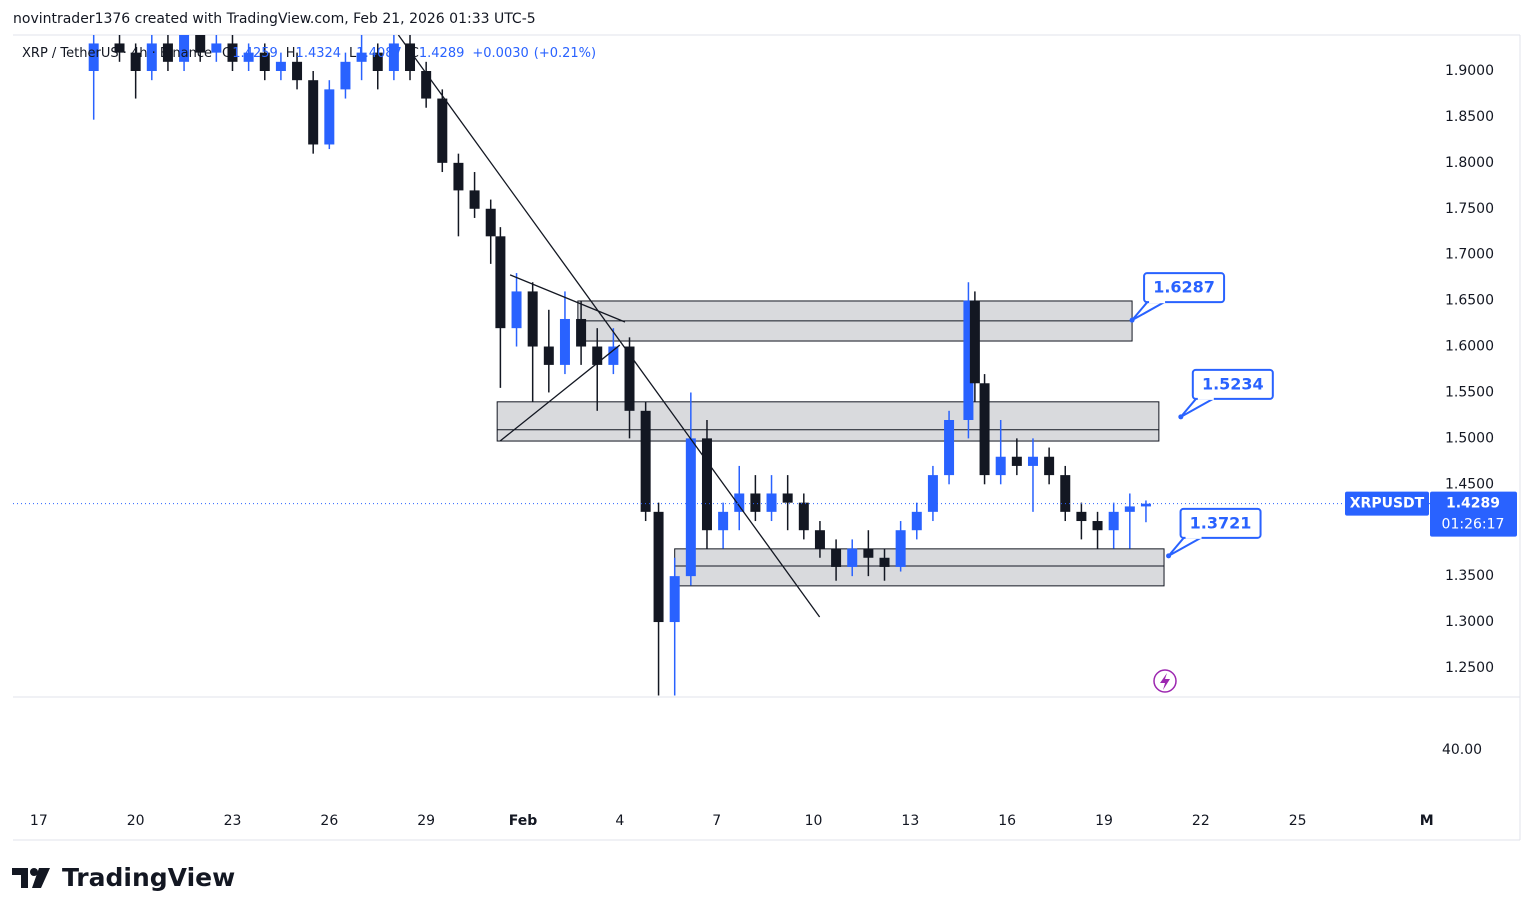  Describe the element at coordinates (1469, 301) in the screenshot. I see `y-tick-label: 1.6500` at that location.